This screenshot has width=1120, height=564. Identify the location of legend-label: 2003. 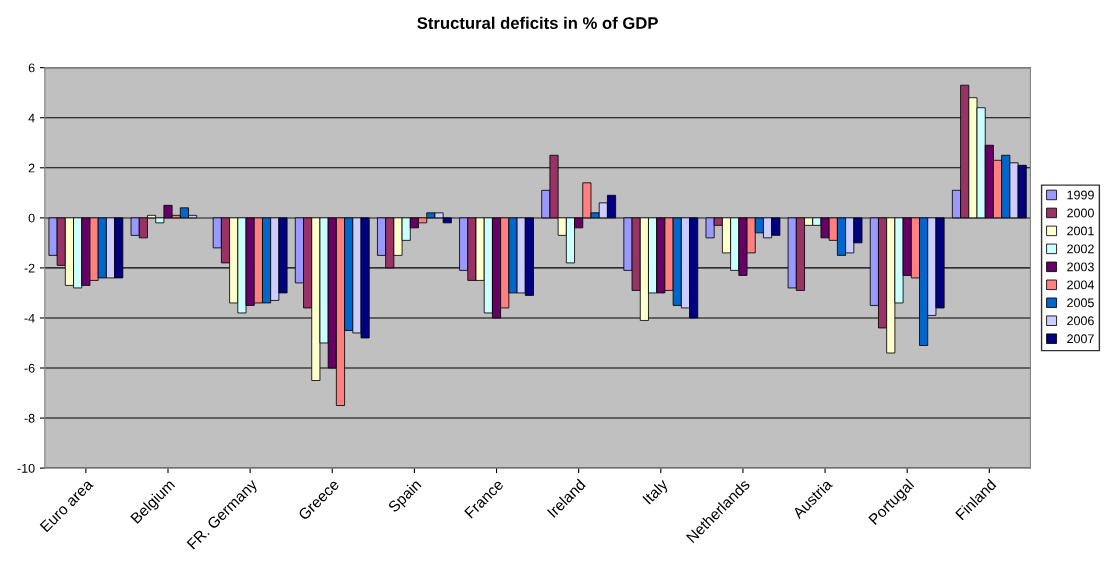
(1080, 267).